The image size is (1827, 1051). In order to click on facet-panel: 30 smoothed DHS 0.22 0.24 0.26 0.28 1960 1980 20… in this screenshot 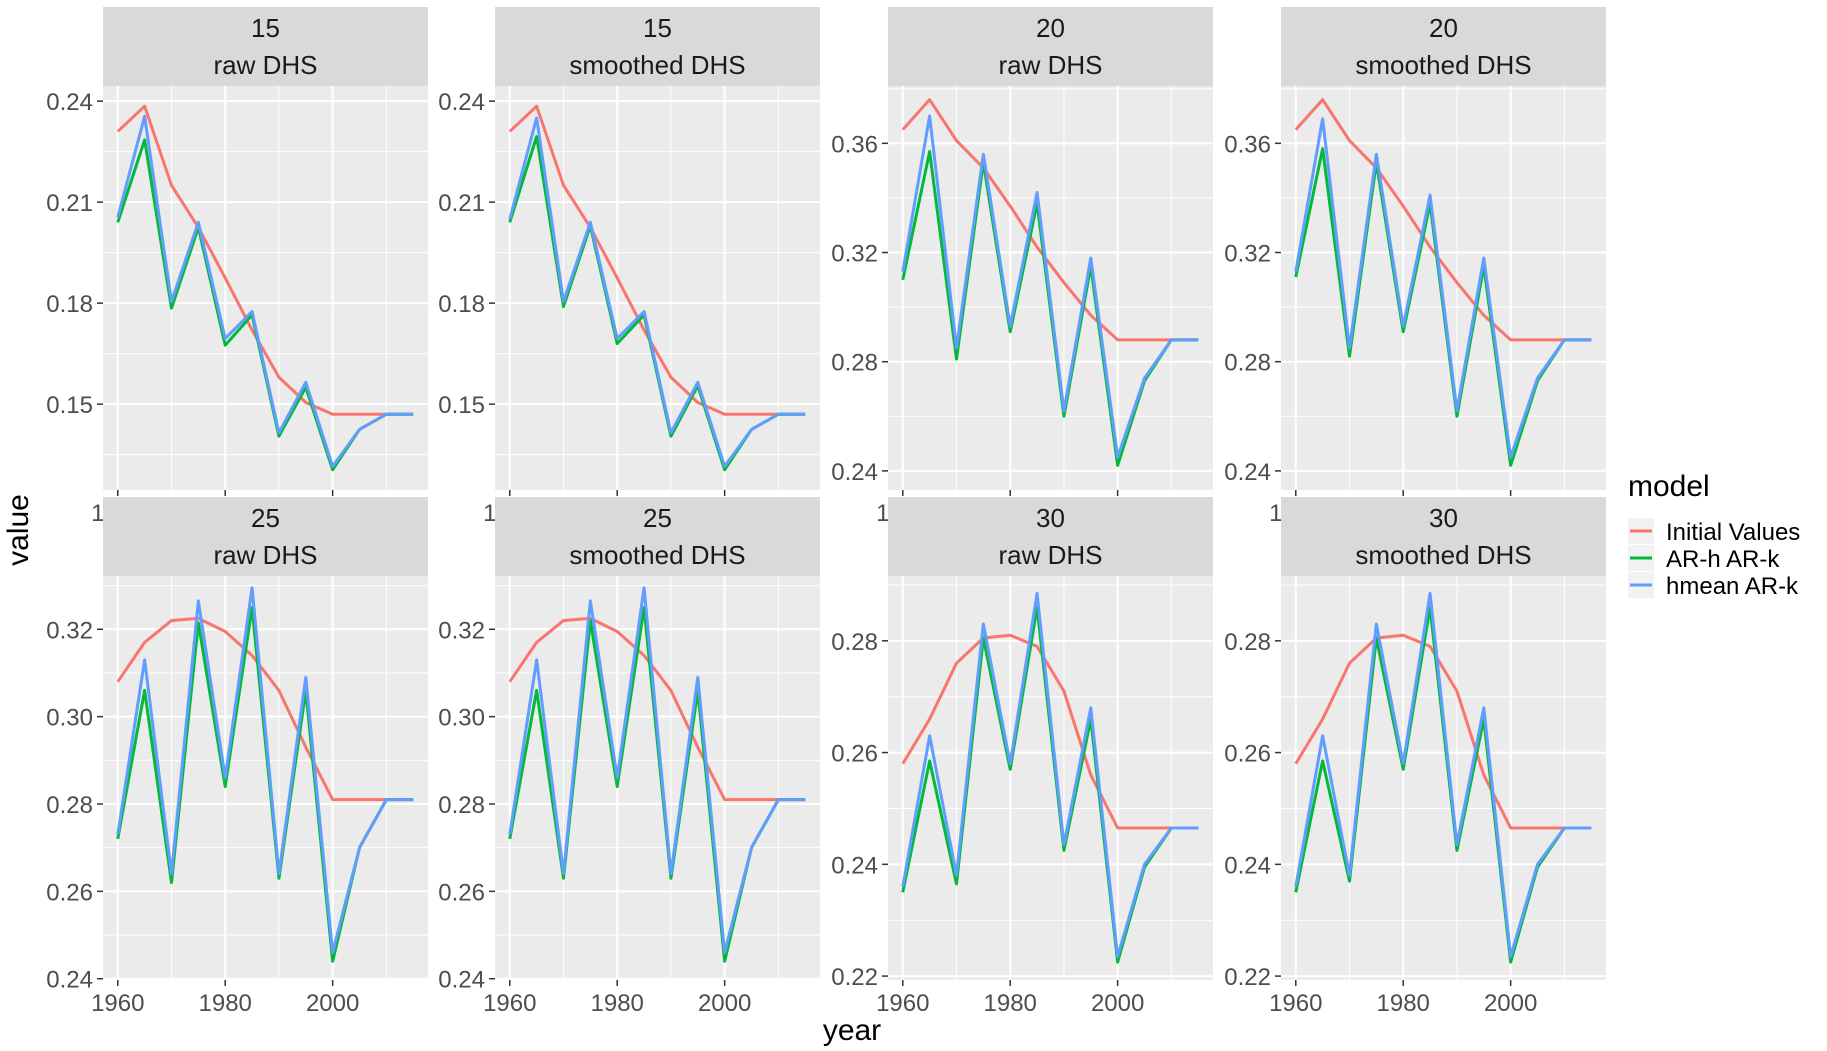, I will do `click(1415, 757)`.